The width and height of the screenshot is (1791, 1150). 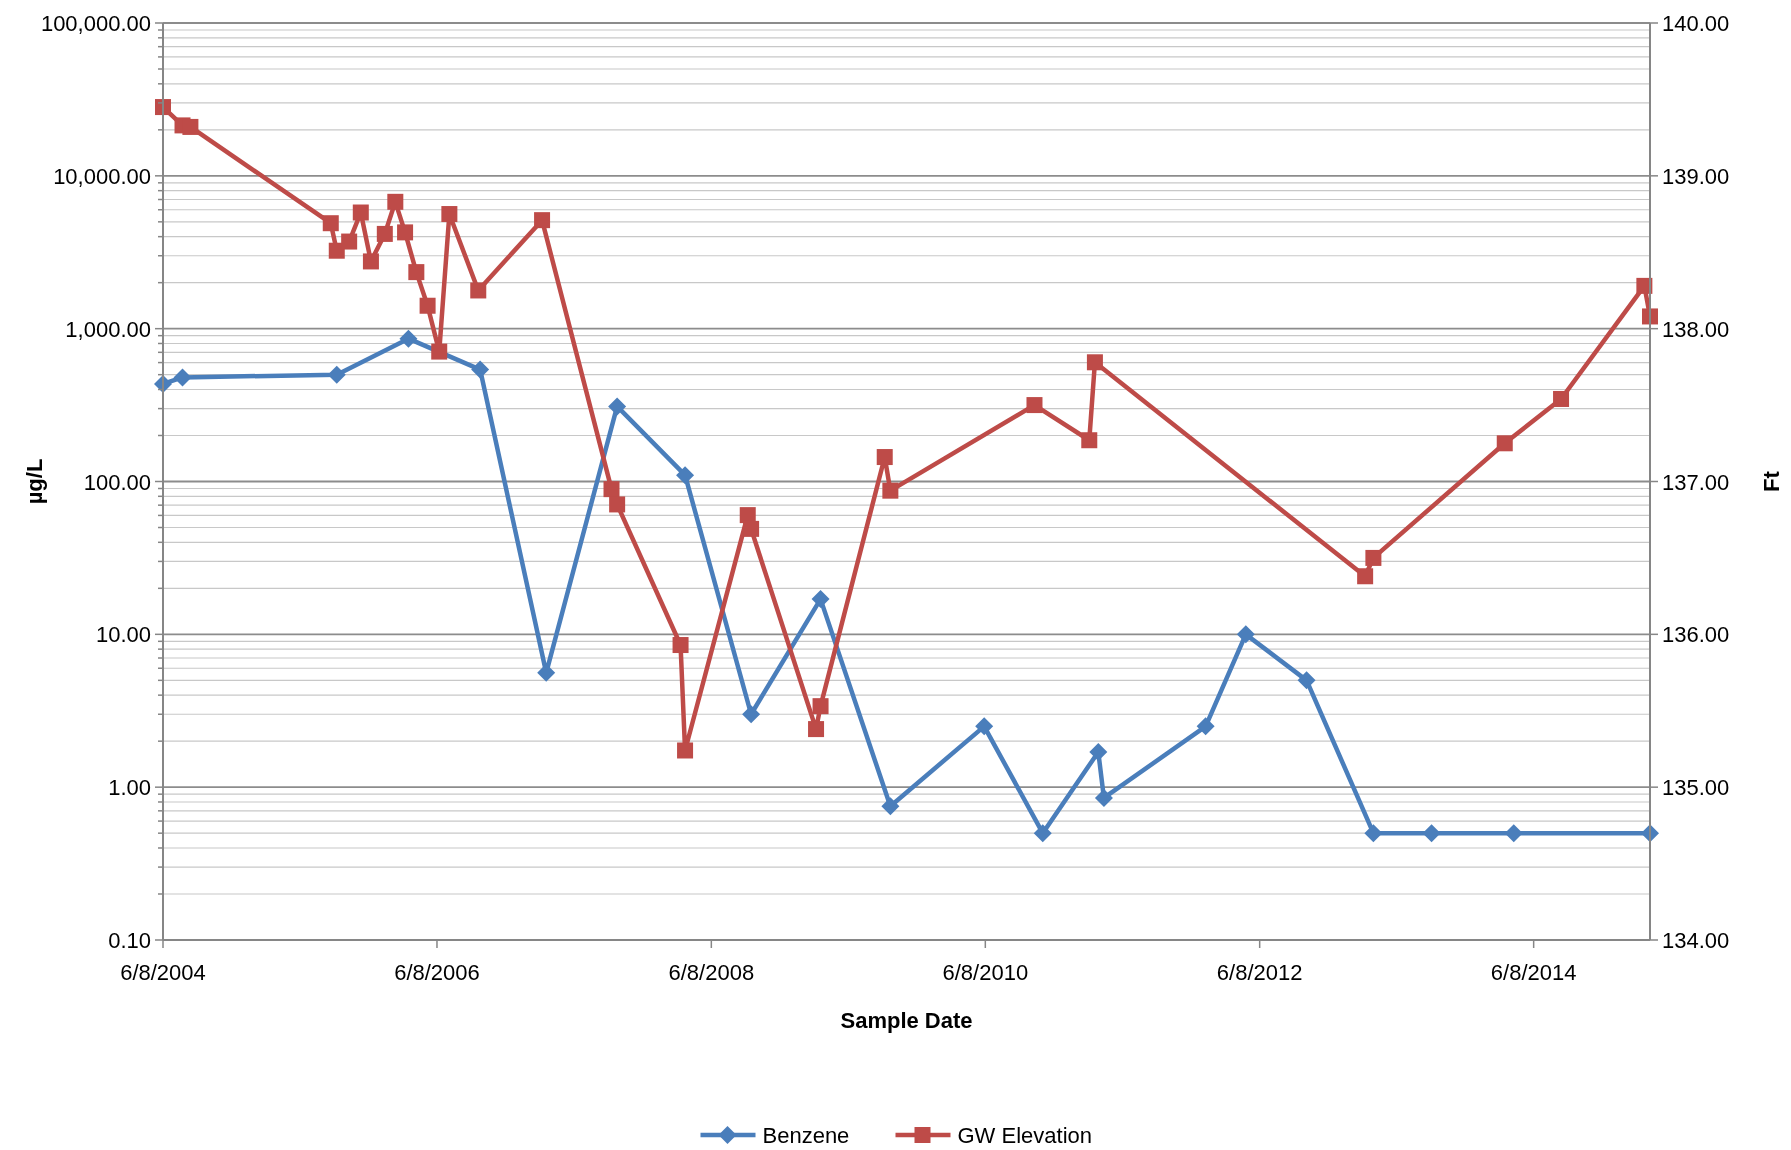 I want to click on x-tick-label: 6/8/2006, so click(x=437, y=972).